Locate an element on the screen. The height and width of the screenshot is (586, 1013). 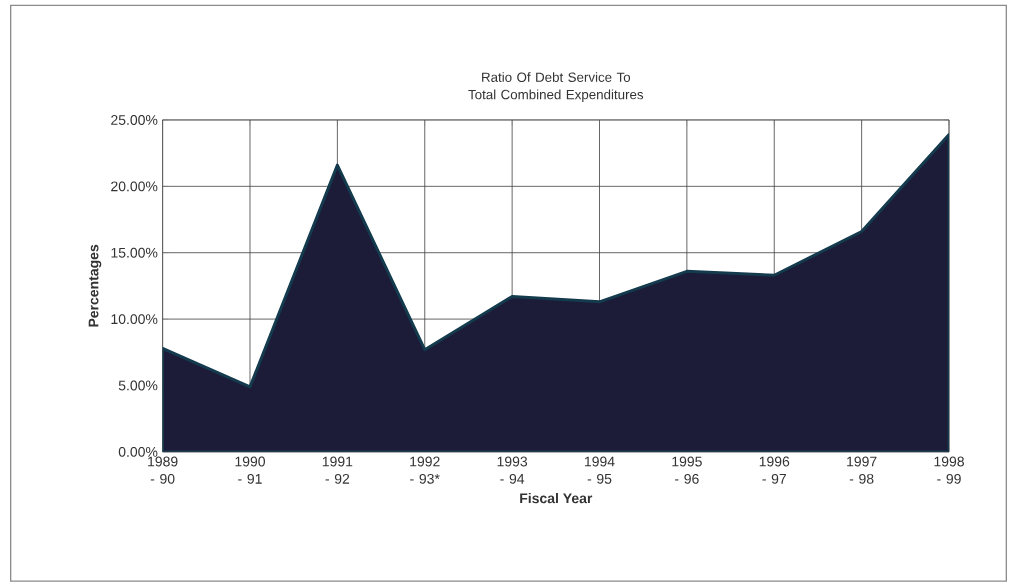
x-tick-label: 1990 - 91 is located at coordinates (250, 470).